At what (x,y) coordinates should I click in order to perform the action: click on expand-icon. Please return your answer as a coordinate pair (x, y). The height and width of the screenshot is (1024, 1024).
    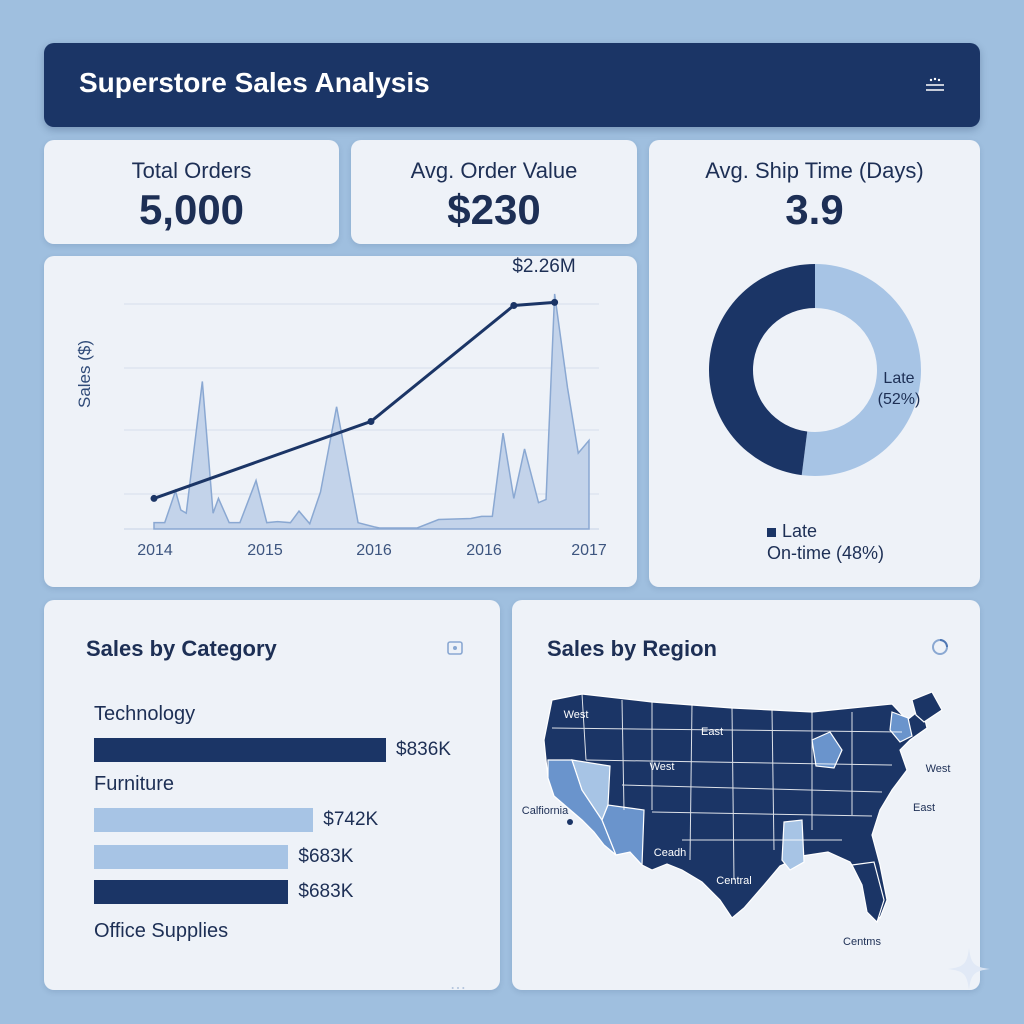
    Looking at the image, I should click on (455, 648).